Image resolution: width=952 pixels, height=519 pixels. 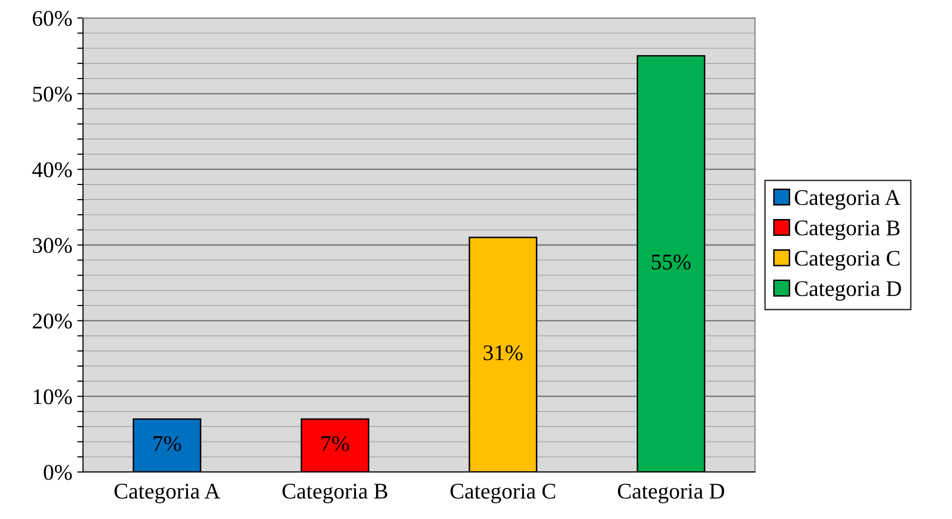 What do you see at coordinates (848, 291) in the screenshot?
I see `legend-label: Categoria D` at bounding box center [848, 291].